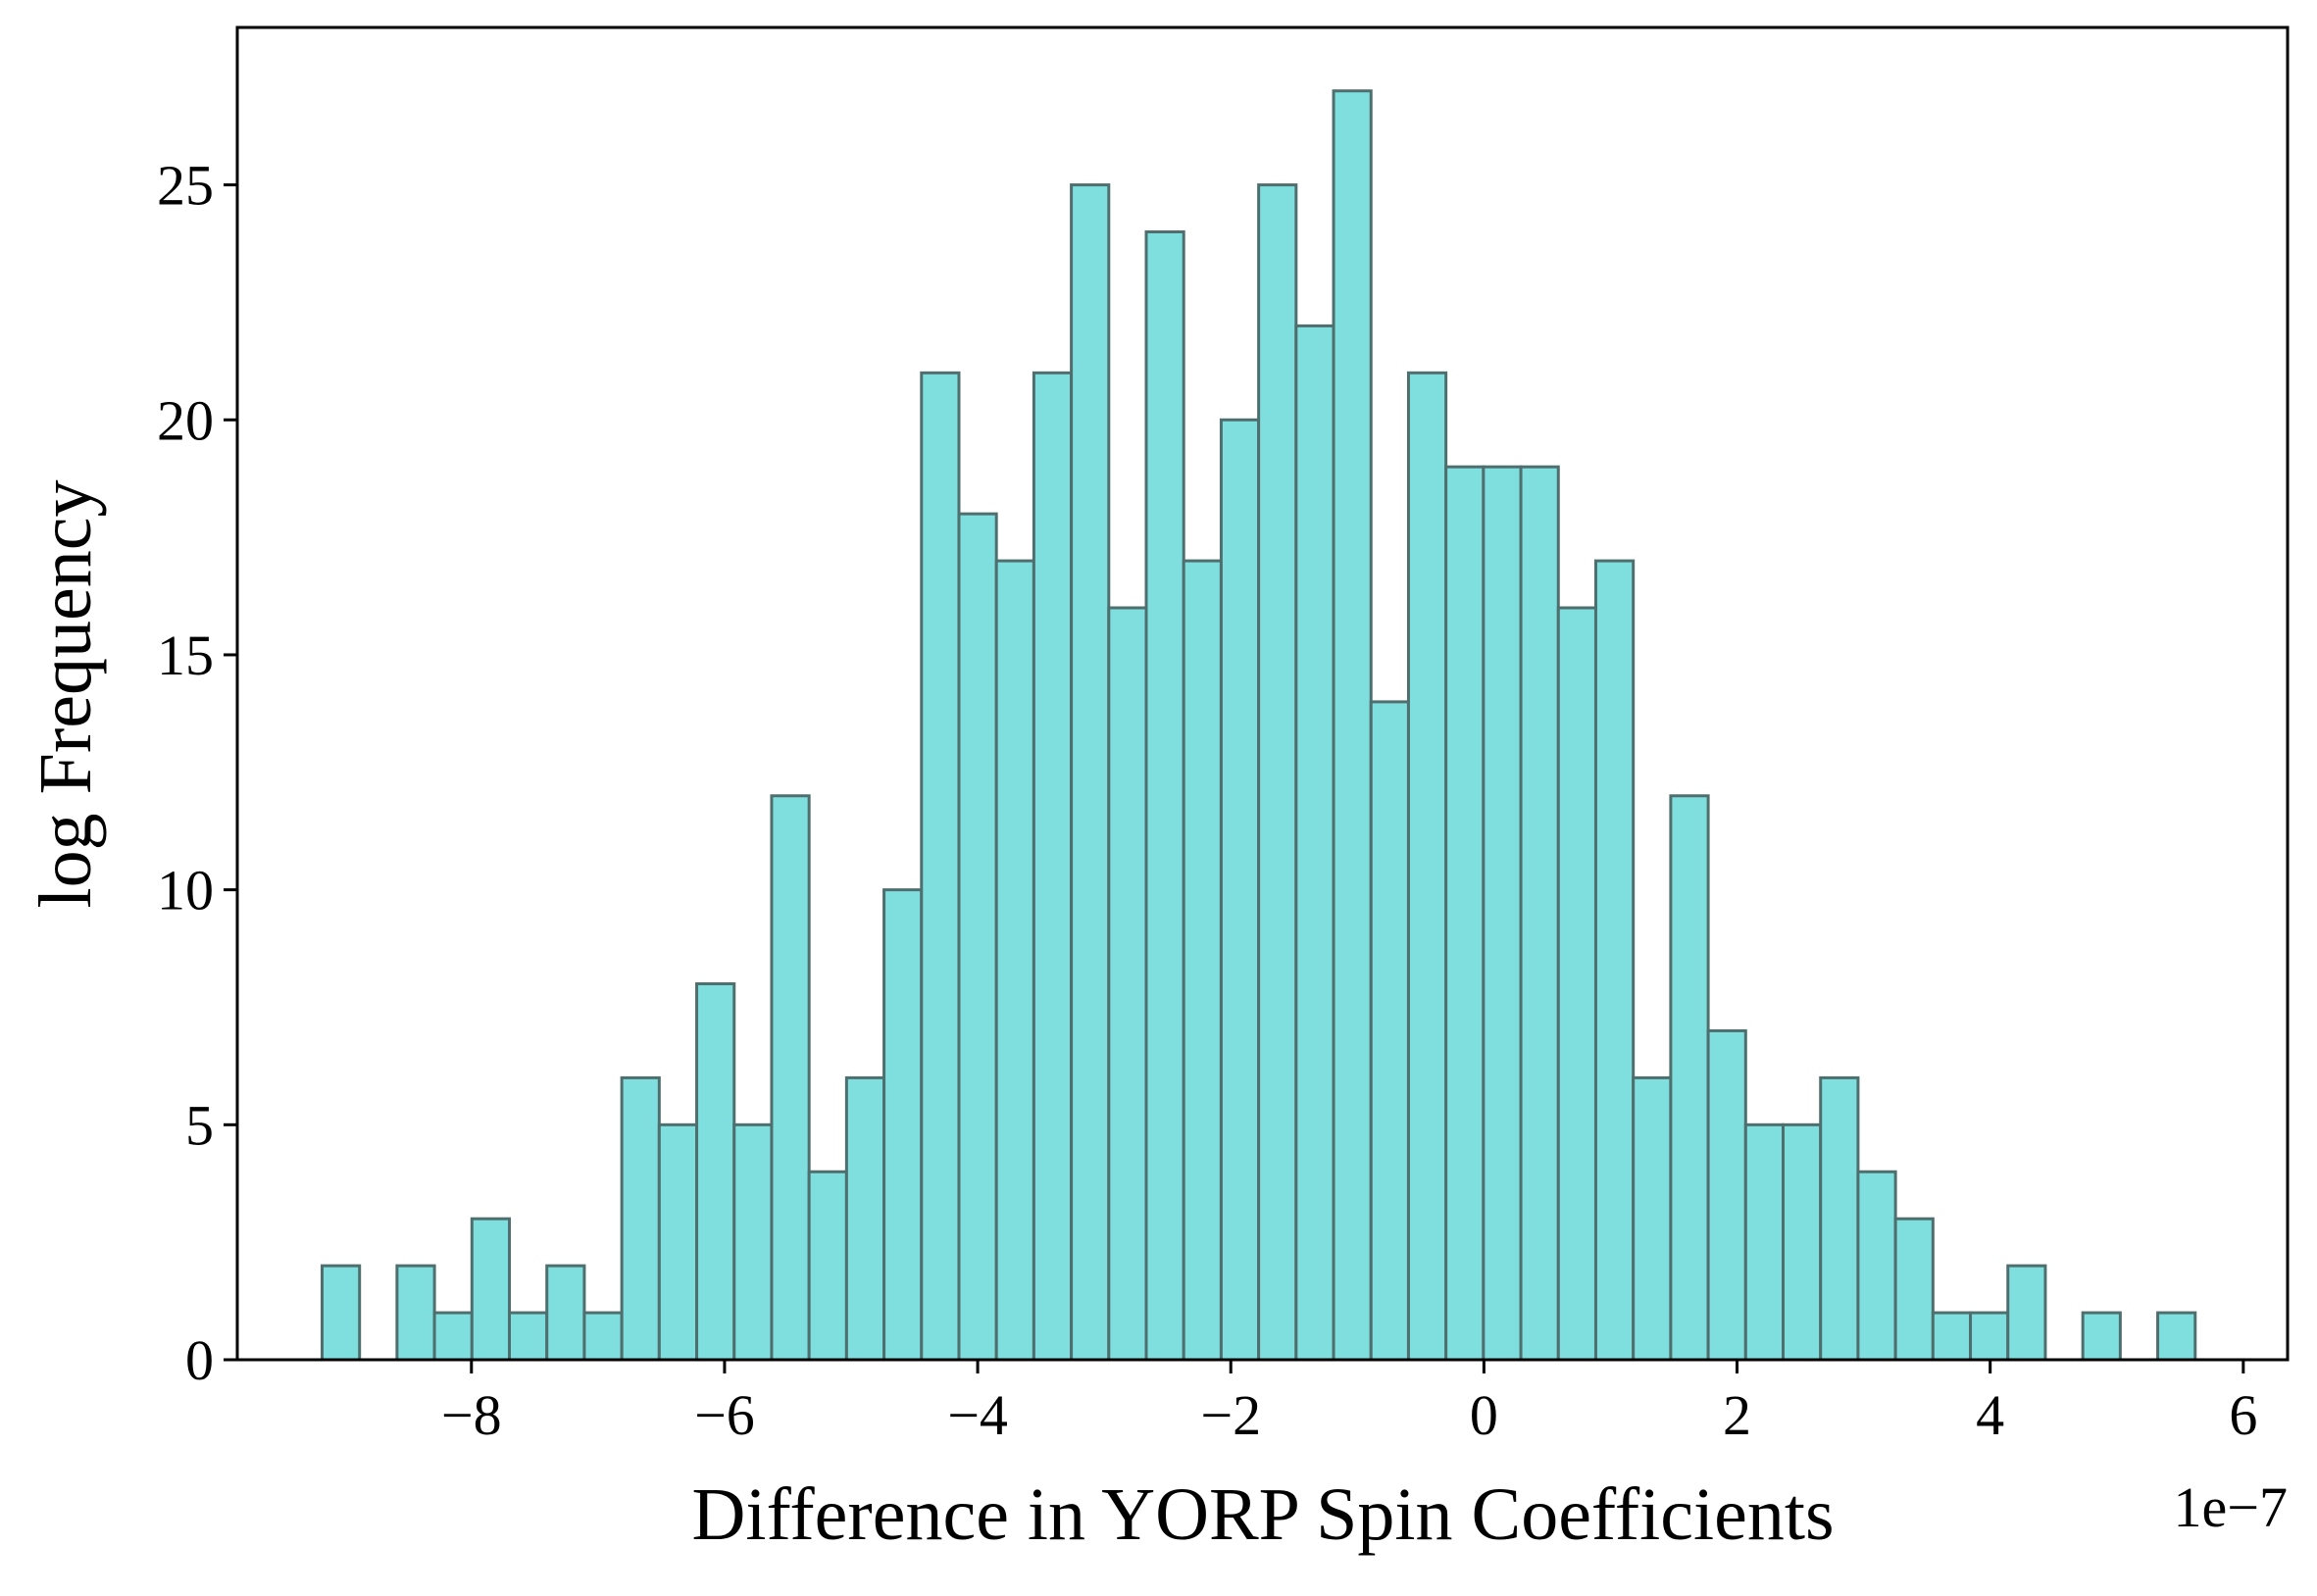  Describe the element at coordinates (197, 773) in the screenshot. I see `y-axis-ticks: 0 5 10 15 20 25` at that location.